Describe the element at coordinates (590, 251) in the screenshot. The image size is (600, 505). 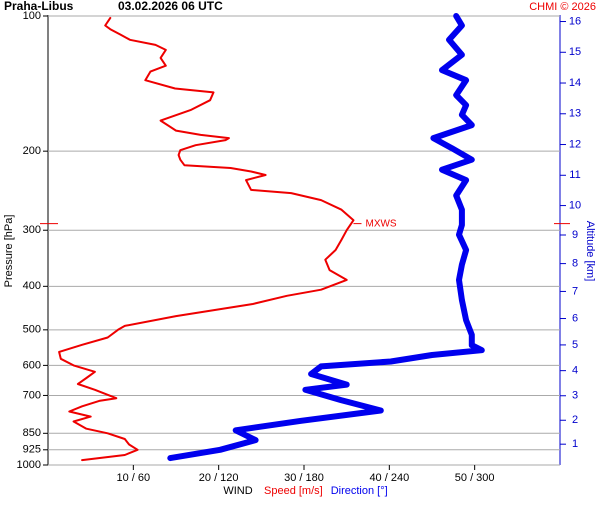
I see `y2-axis-label: Altitude [km]` at that location.